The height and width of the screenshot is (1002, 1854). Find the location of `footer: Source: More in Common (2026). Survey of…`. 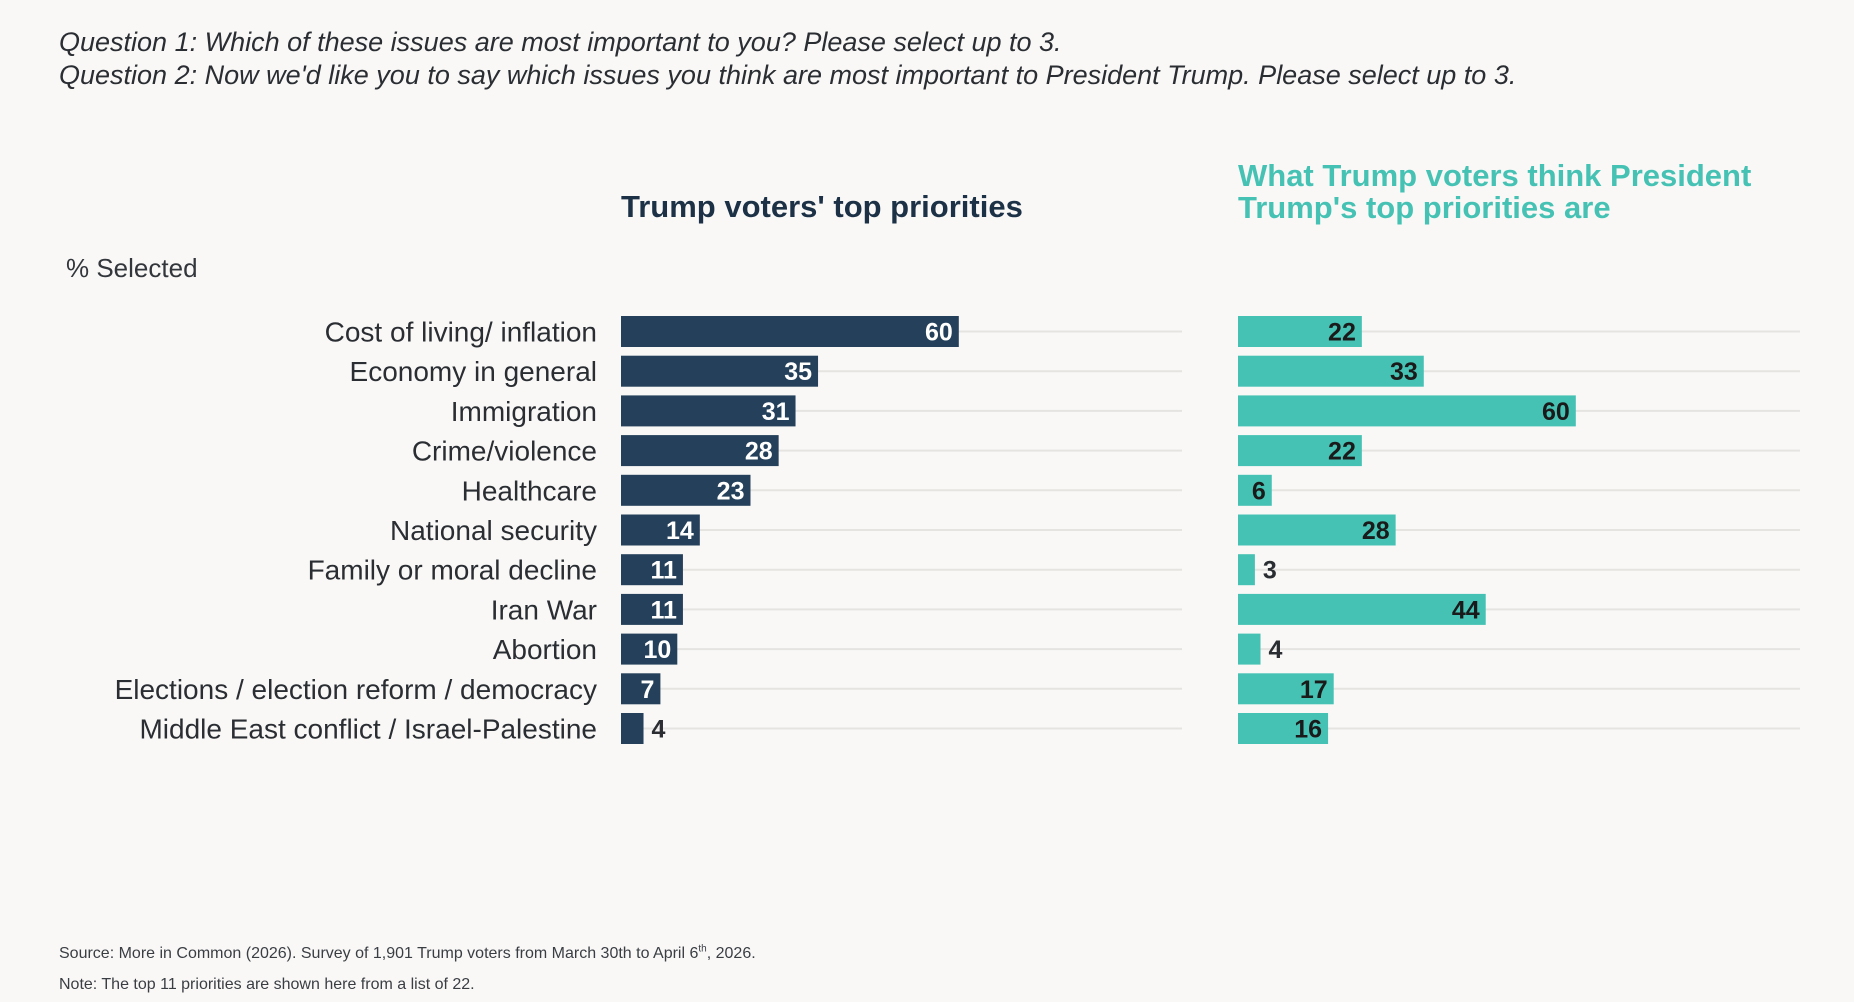

footer: Source: More in Common (2026). Survey of… is located at coordinates (407, 969).